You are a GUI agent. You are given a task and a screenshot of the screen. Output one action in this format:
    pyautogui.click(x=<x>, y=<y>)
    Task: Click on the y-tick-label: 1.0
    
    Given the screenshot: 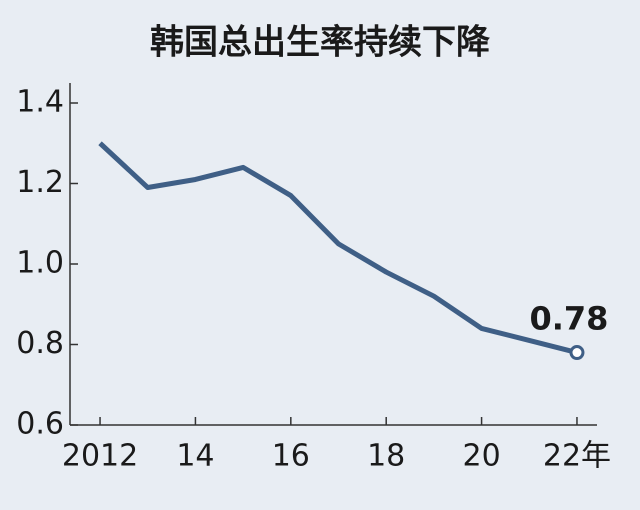 What is the action you would take?
    pyautogui.click(x=40, y=263)
    